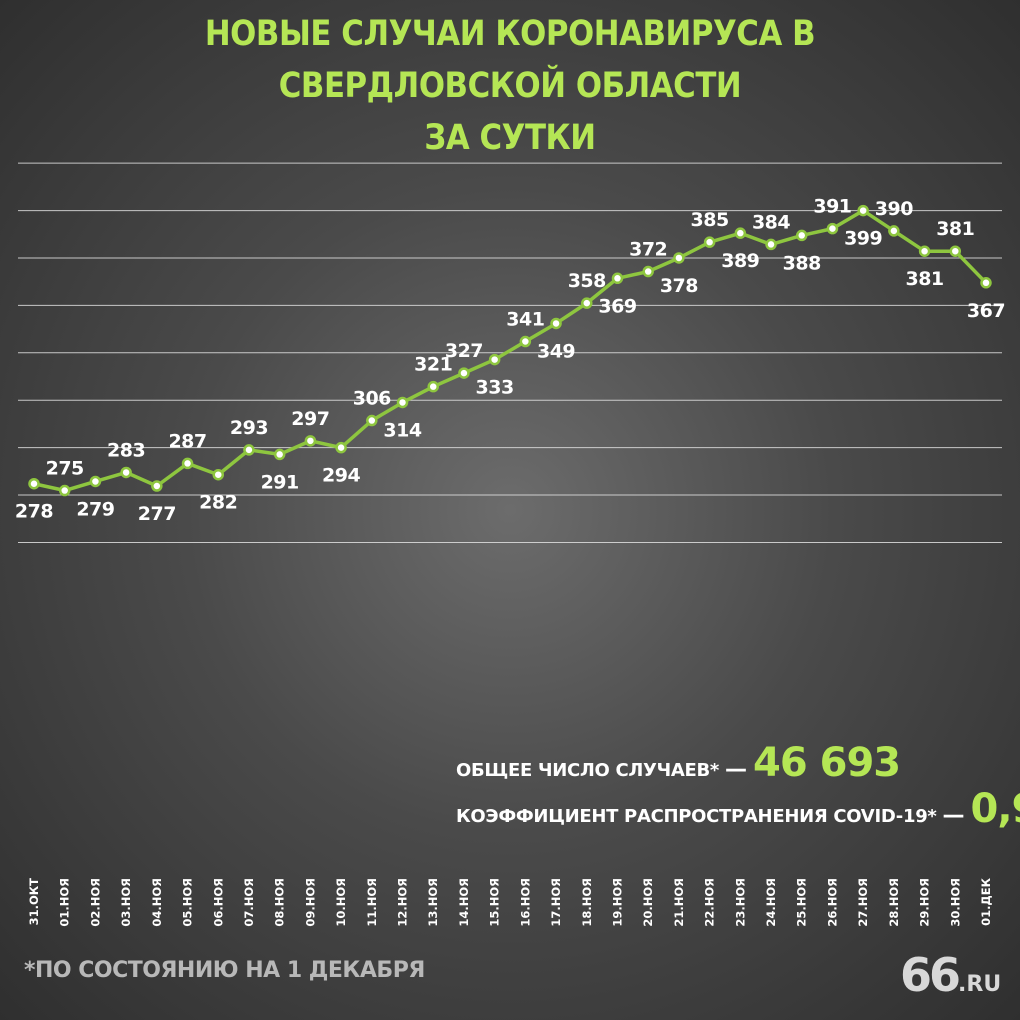  What do you see at coordinates (925, 902) in the screenshot?
I see `x-tick-label: 29.НОЯ` at bounding box center [925, 902].